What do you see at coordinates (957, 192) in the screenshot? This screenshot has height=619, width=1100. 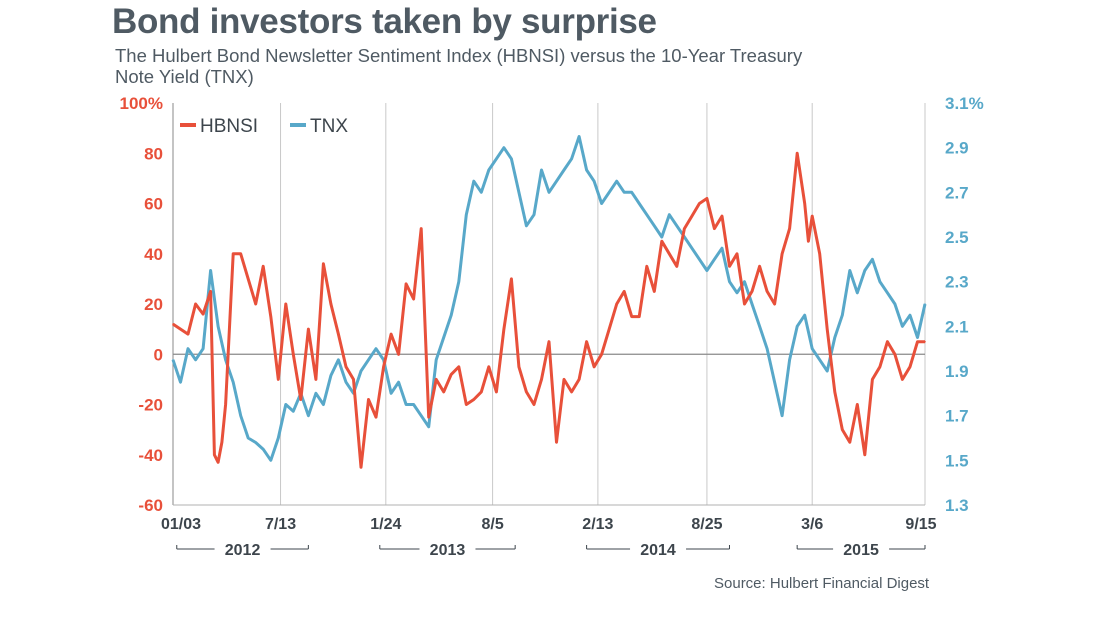 I see `right-tick-label: 2.7` at bounding box center [957, 192].